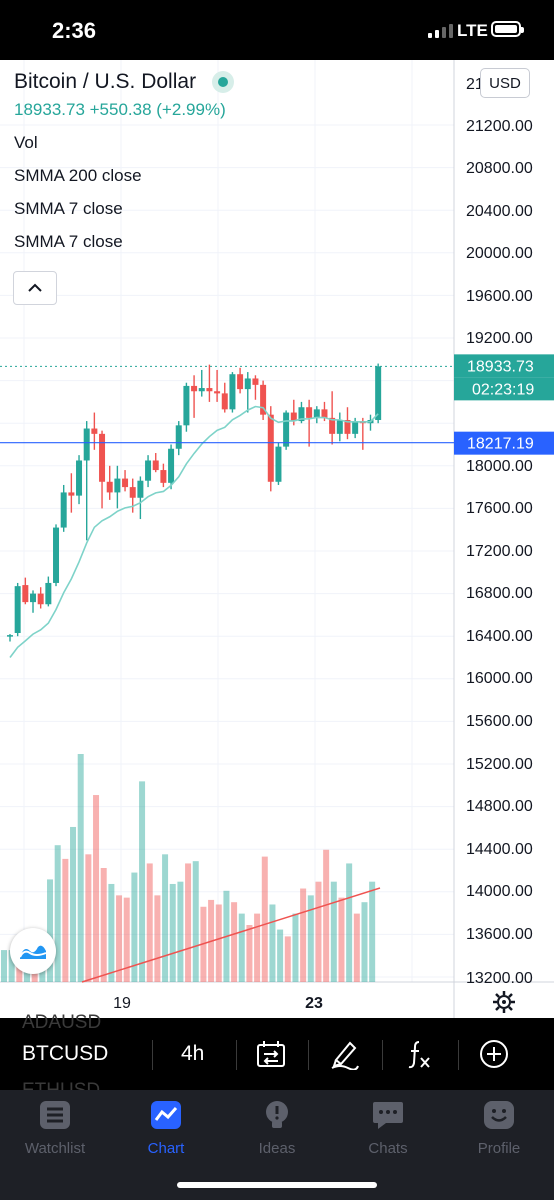 The height and width of the screenshot is (1200, 554). What do you see at coordinates (499, 978) in the screenshot?
I see `price-tick-label: 13200.00` at bounding box center [499, 978].